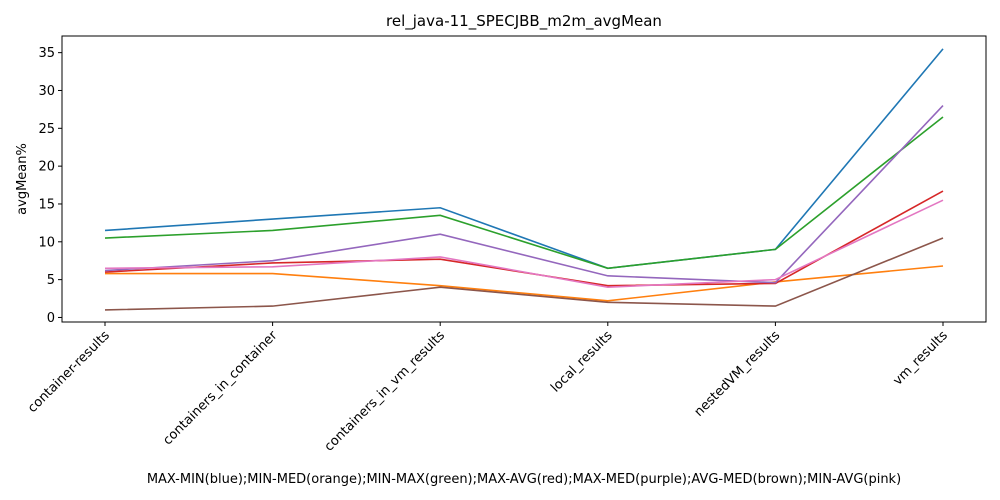 This screenshot has width=1000, height=500. Describe the element at coordinates (51, 318) in the screenshot. I see `y-tick-label: 0` at that location.